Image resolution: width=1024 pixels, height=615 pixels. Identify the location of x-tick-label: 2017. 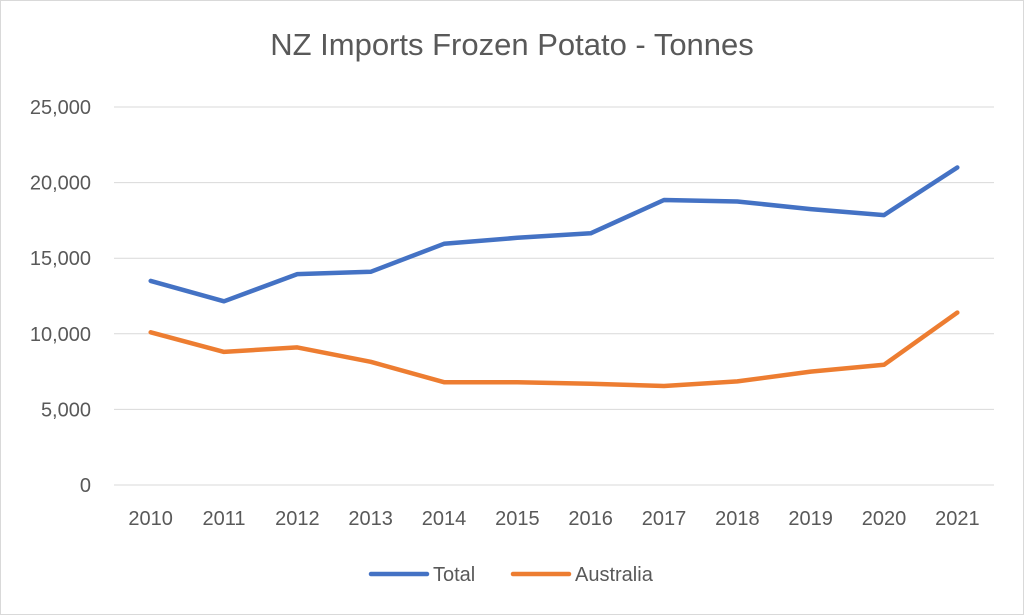
(664, 519).